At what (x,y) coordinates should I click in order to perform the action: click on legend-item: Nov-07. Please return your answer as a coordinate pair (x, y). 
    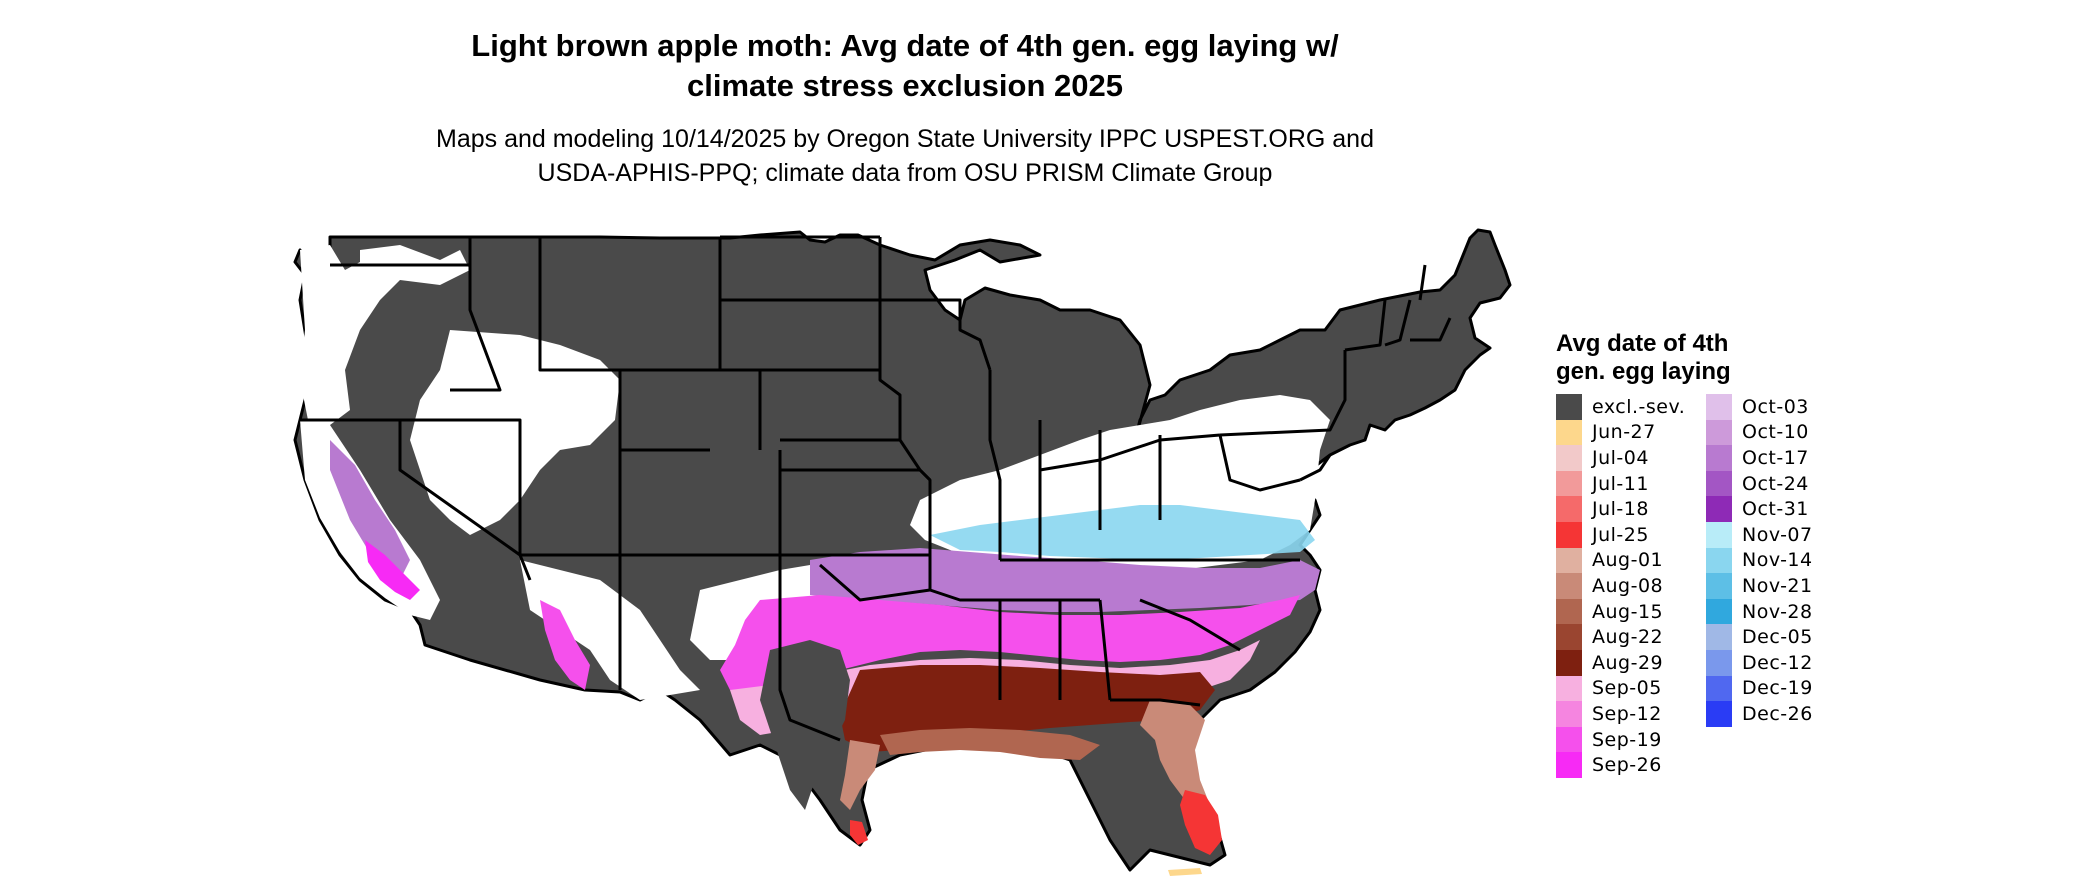
    Looking at the image, I should click on (1759, 534).